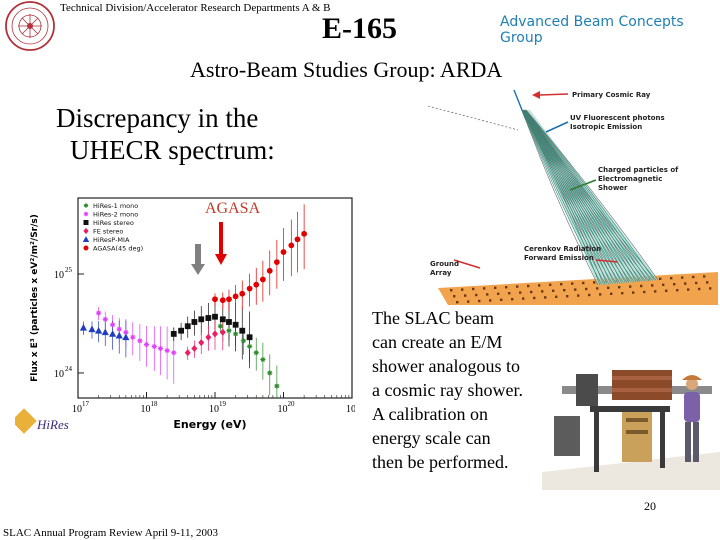 The image size is (720, 540). I want to click on page-number: 20, so click(650, 506).